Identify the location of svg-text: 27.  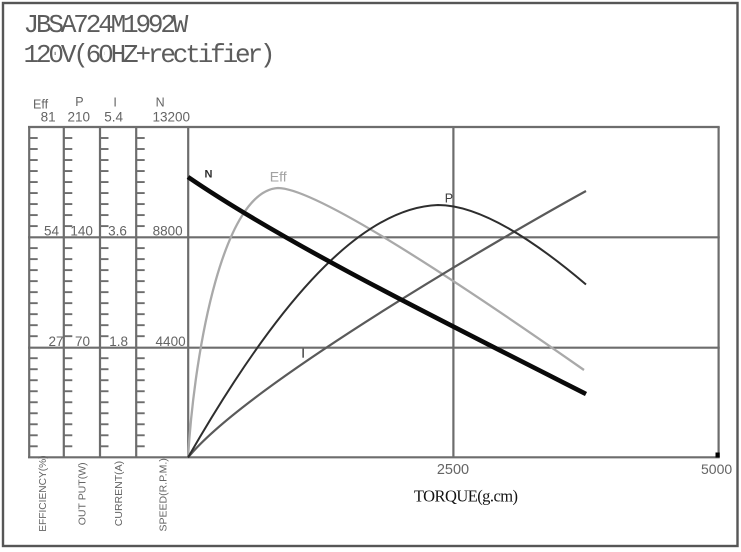
(55, 341).